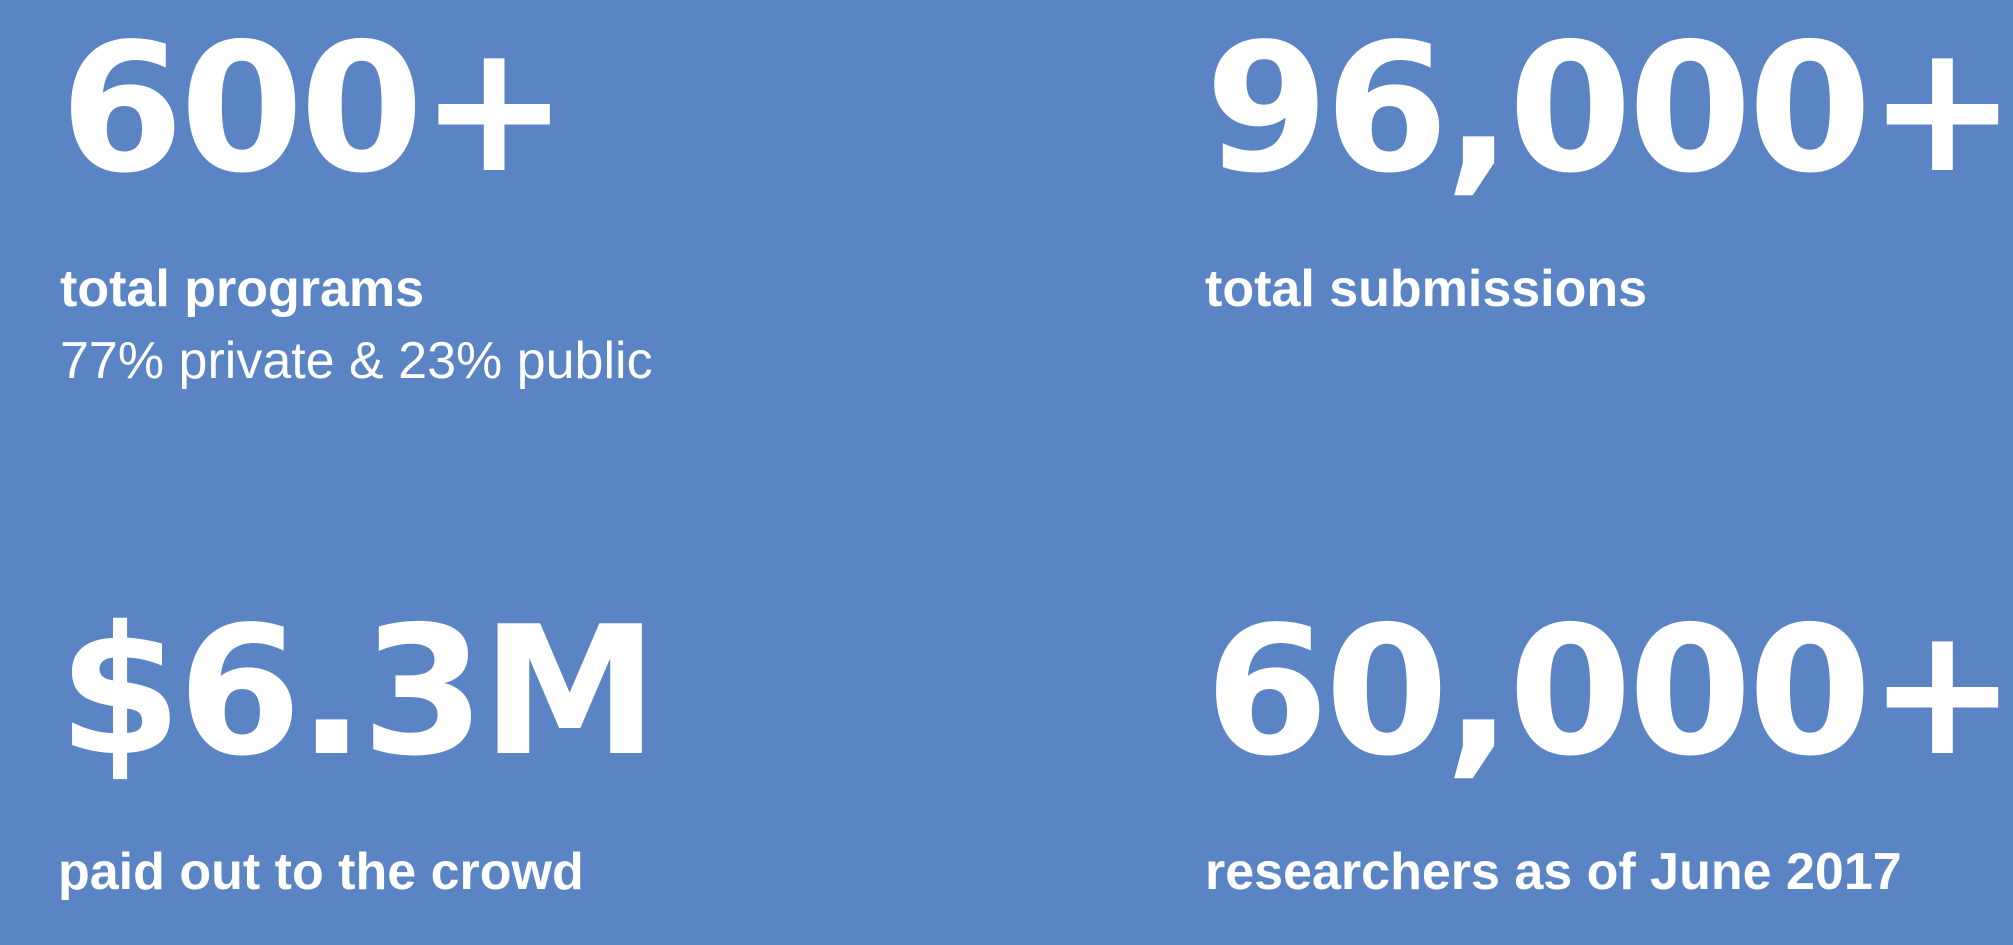 The width and height of the screenshot is (2013, 945). I want to click on stat-paid-out: $6.3M paid out to the crowd, so click(358, 744).